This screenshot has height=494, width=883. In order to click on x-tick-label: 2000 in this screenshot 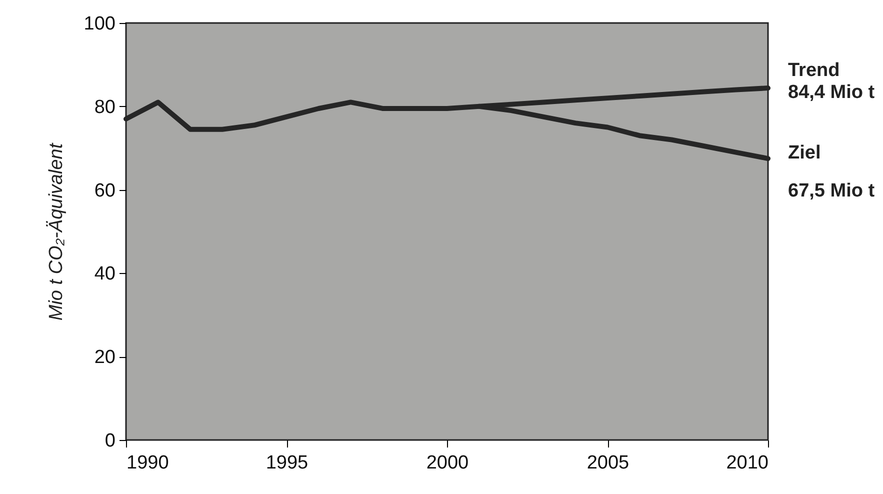, I will do `click(447, 463)`.